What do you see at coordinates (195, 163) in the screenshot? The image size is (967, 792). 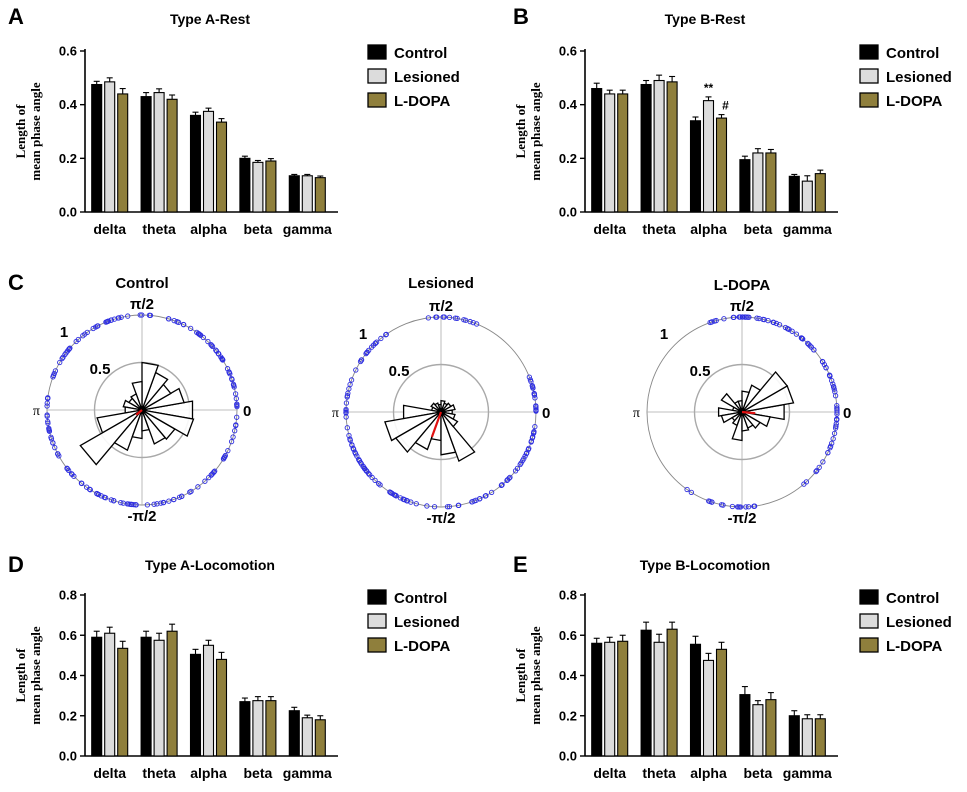 I see `bar-control-alpha` at bounding box center [195, 163].